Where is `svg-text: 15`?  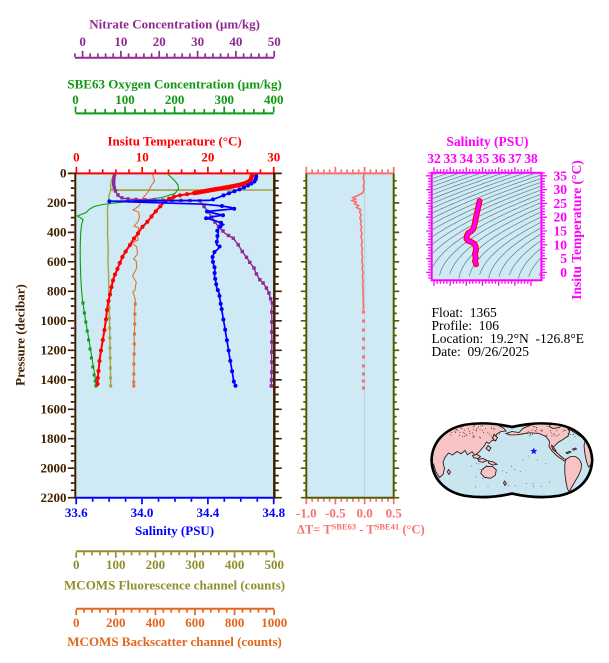
svg-text: 15 is located at coordinates (561, 231).